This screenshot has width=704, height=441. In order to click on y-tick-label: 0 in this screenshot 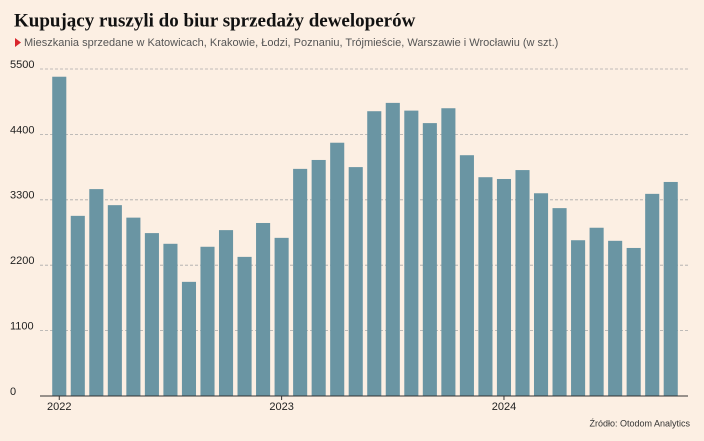, I will do `click(13, 392)`.